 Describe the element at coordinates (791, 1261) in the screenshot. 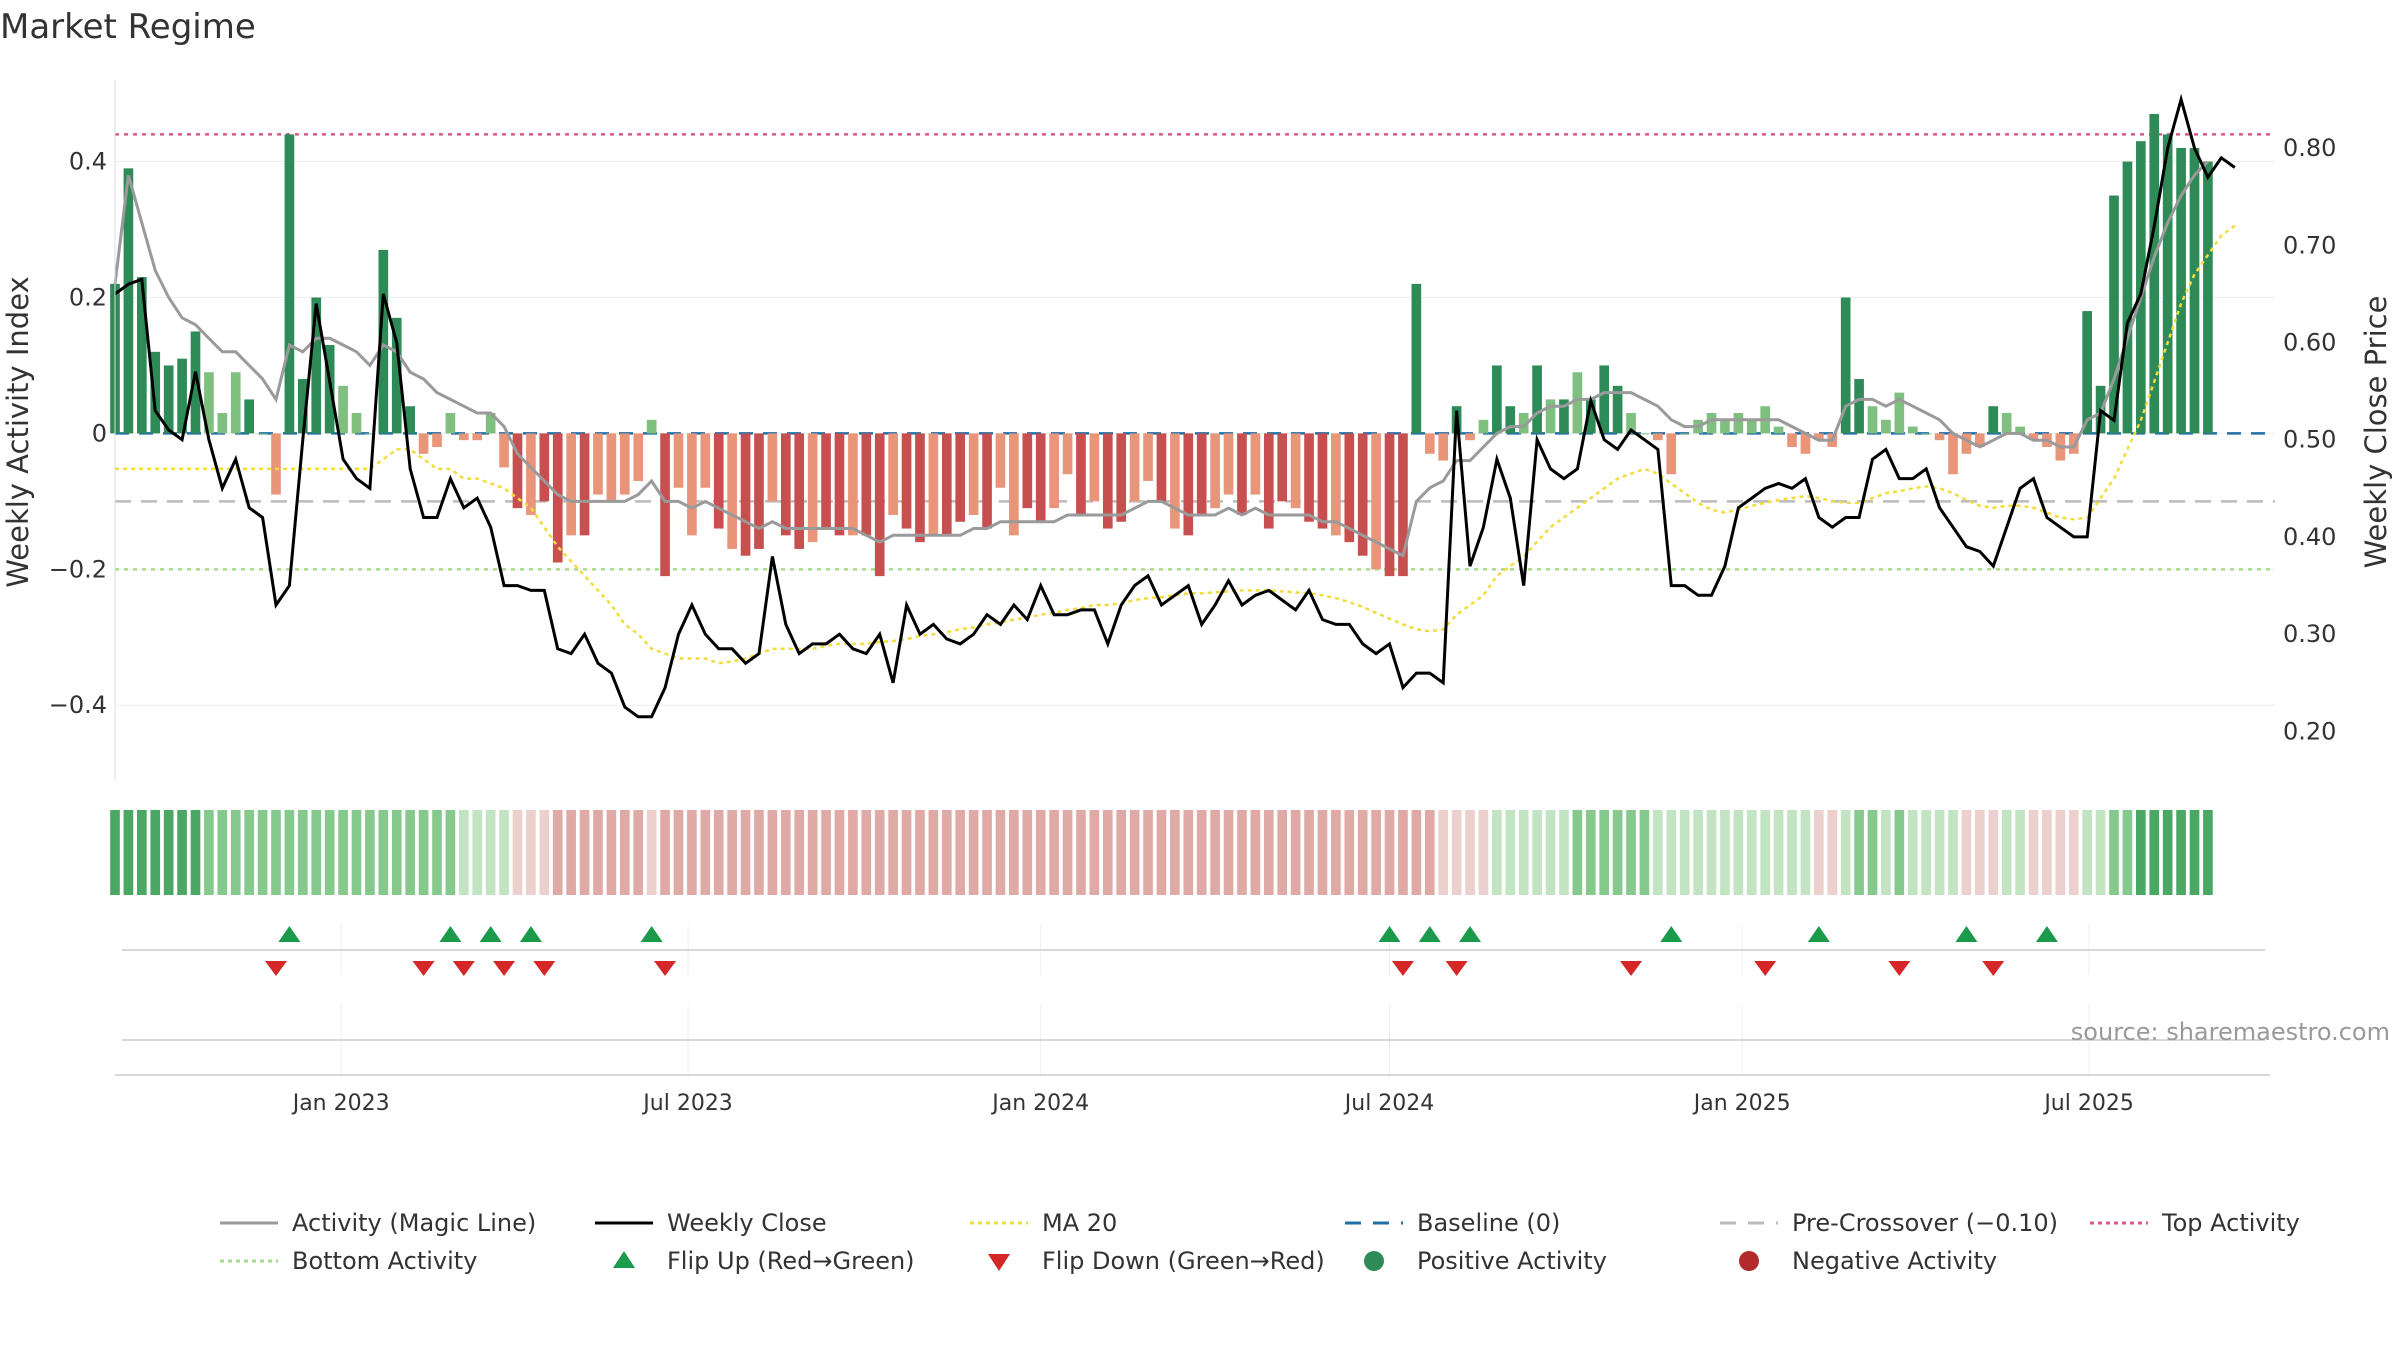

I see `legend-label: Flip Up (Red→Green)` at that location.